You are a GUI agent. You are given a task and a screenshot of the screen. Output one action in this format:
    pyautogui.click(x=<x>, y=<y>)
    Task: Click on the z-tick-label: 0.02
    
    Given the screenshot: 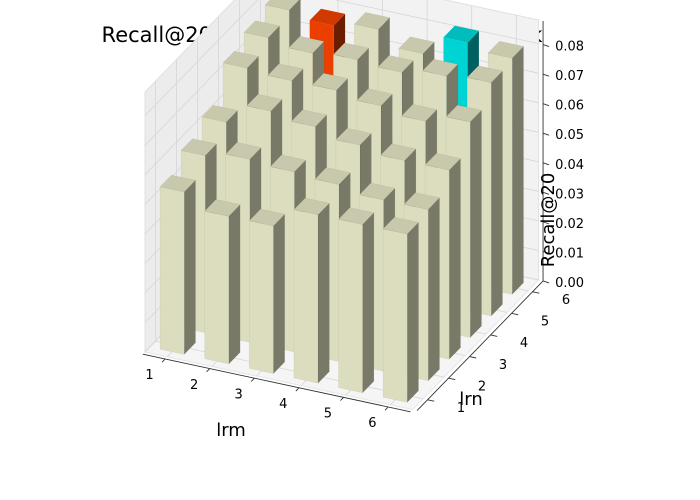 What is the action you would take?
    pyautogui.click(x=569, y=224)
    